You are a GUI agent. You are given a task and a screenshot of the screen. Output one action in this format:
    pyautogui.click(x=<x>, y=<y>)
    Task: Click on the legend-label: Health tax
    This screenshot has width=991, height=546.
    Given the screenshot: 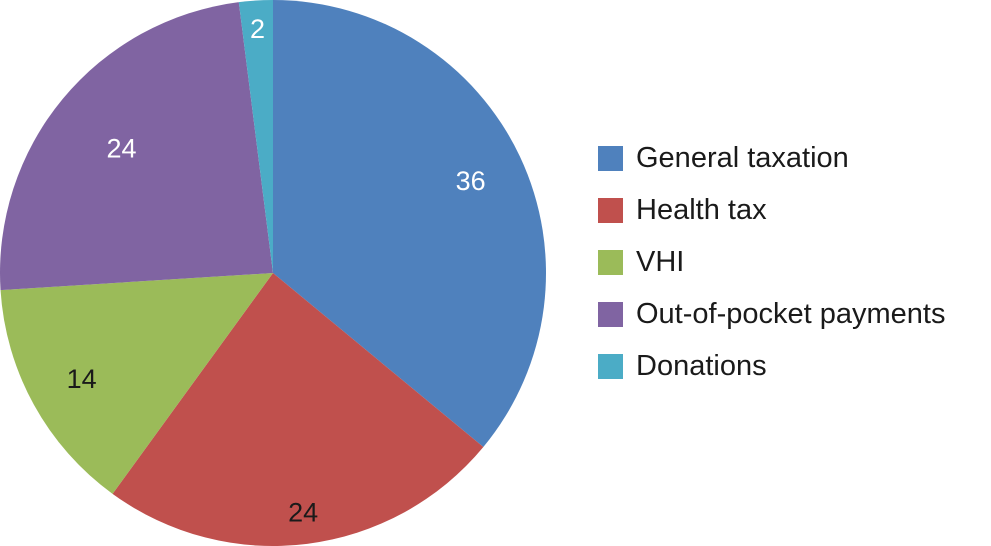 What is the action you would take?
    pyautogui.click(x=701, y=209)
    